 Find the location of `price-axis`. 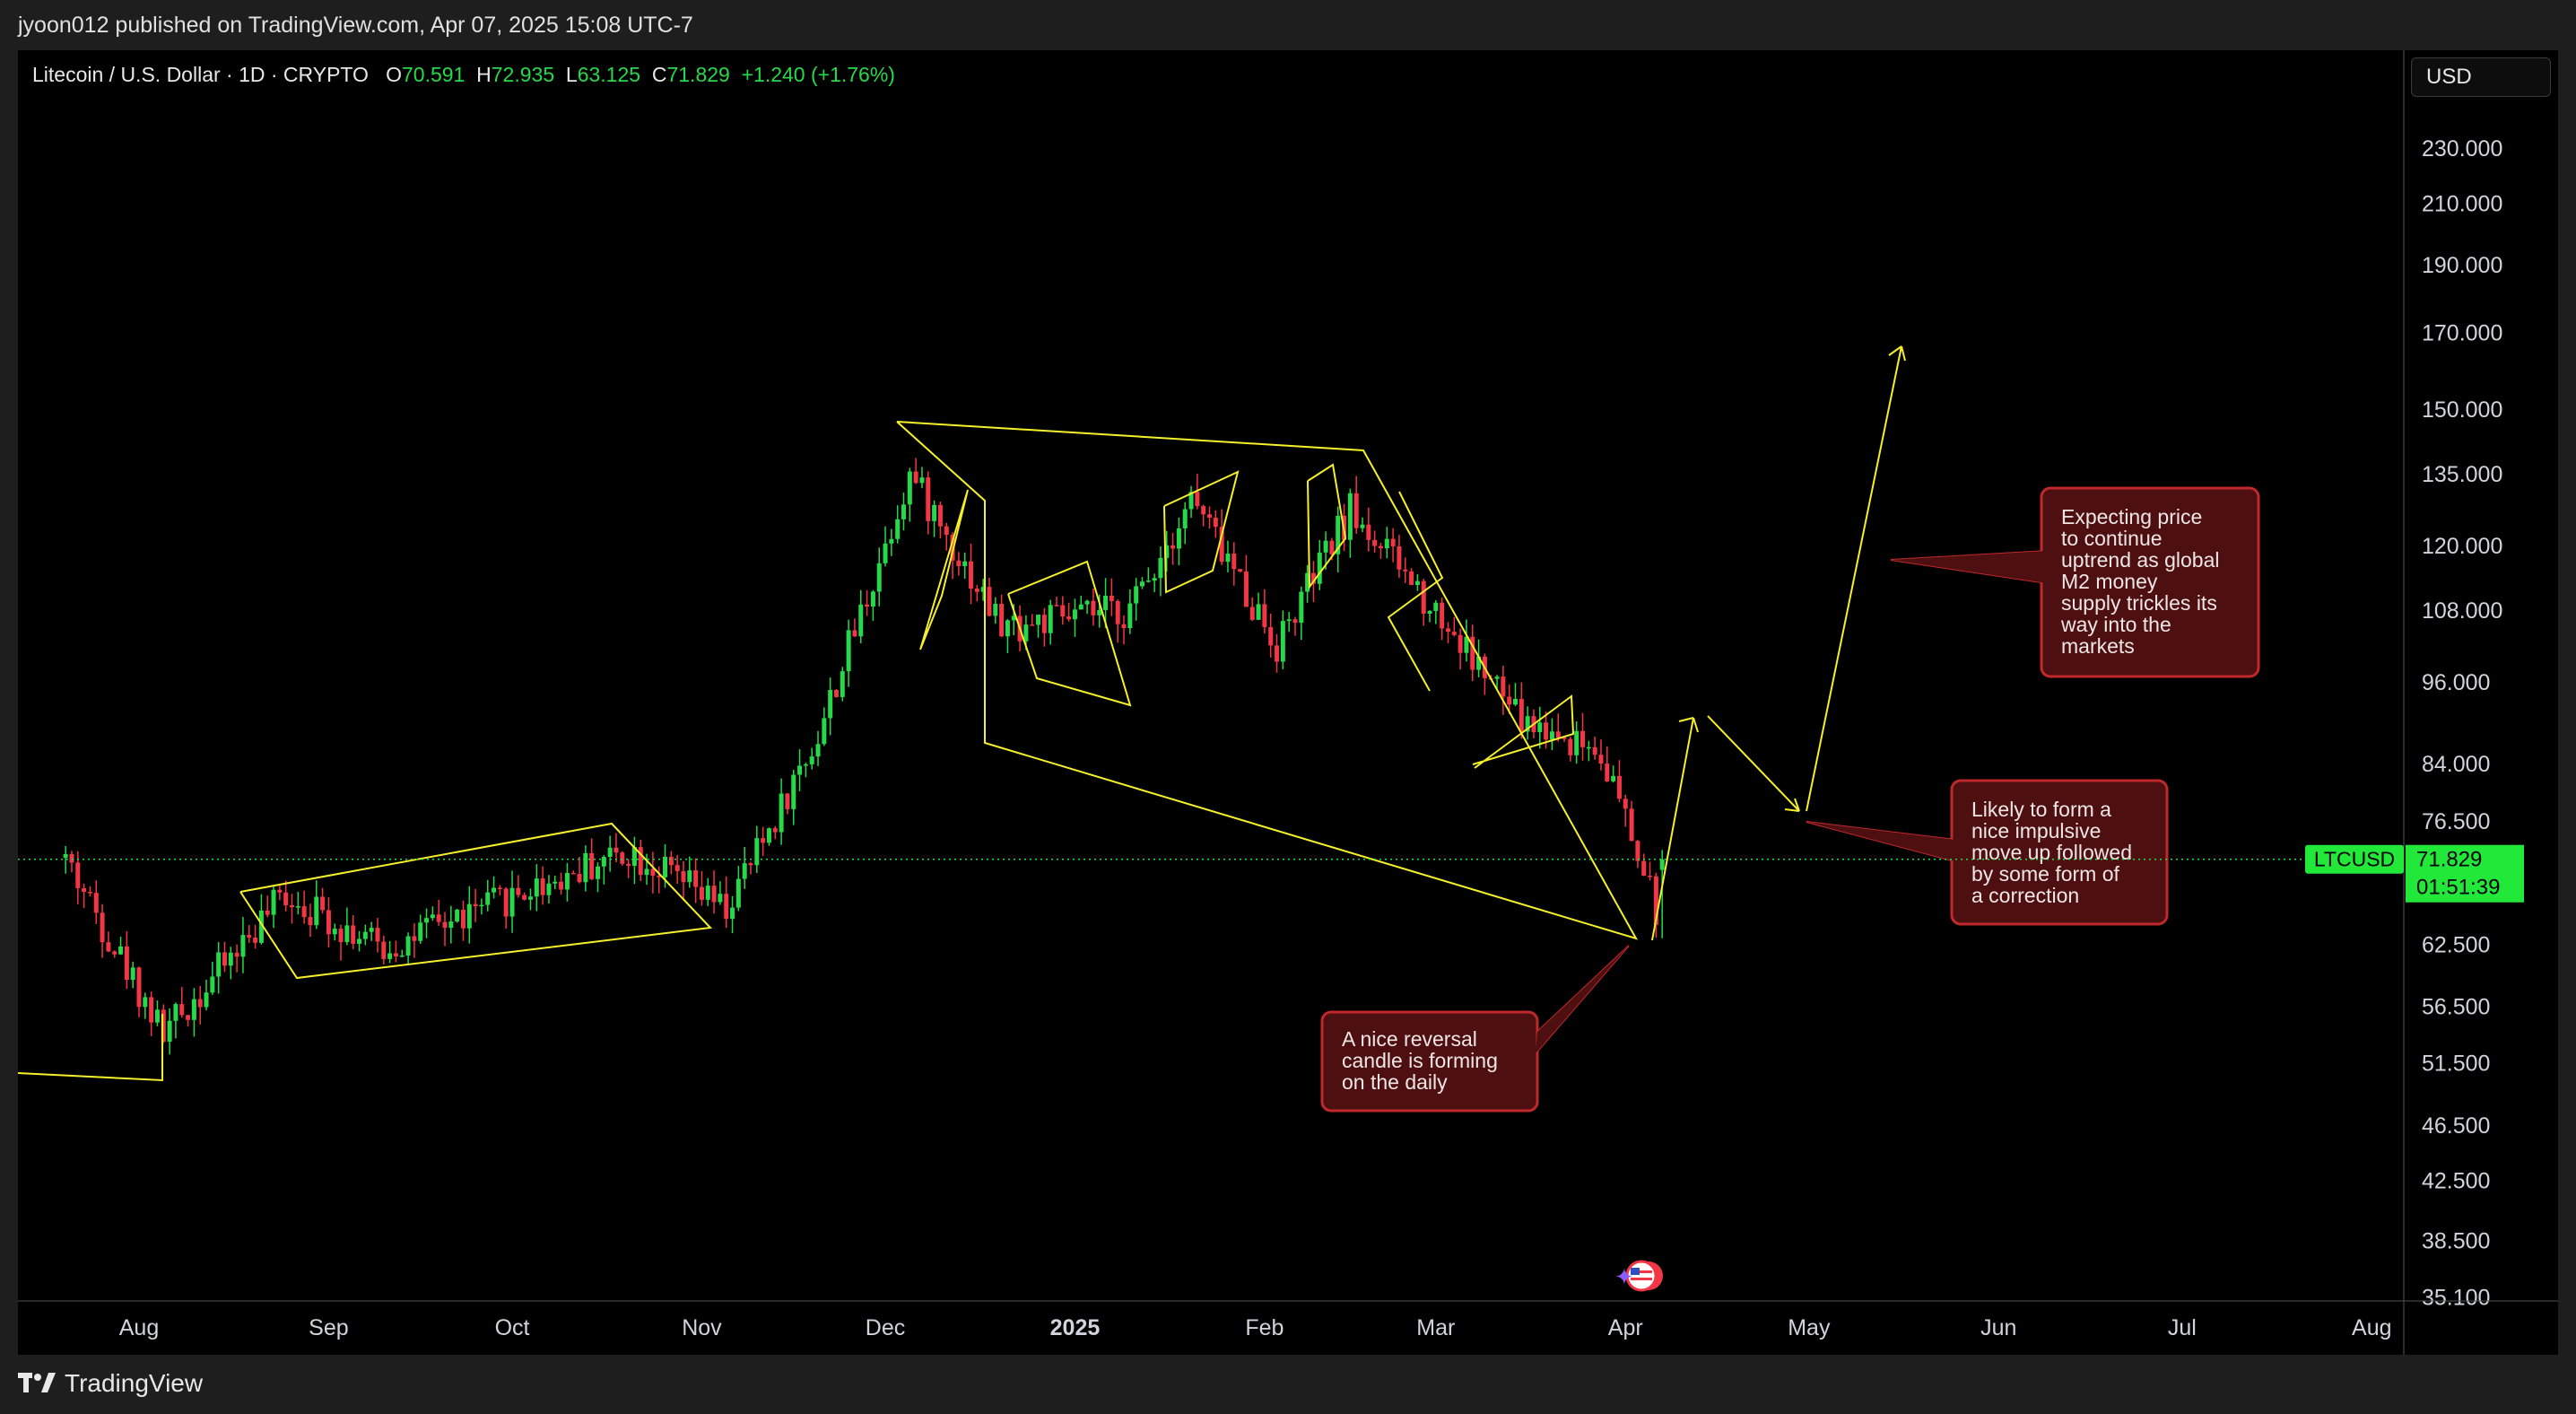

price-axis is located at coordinates (2481, 675).